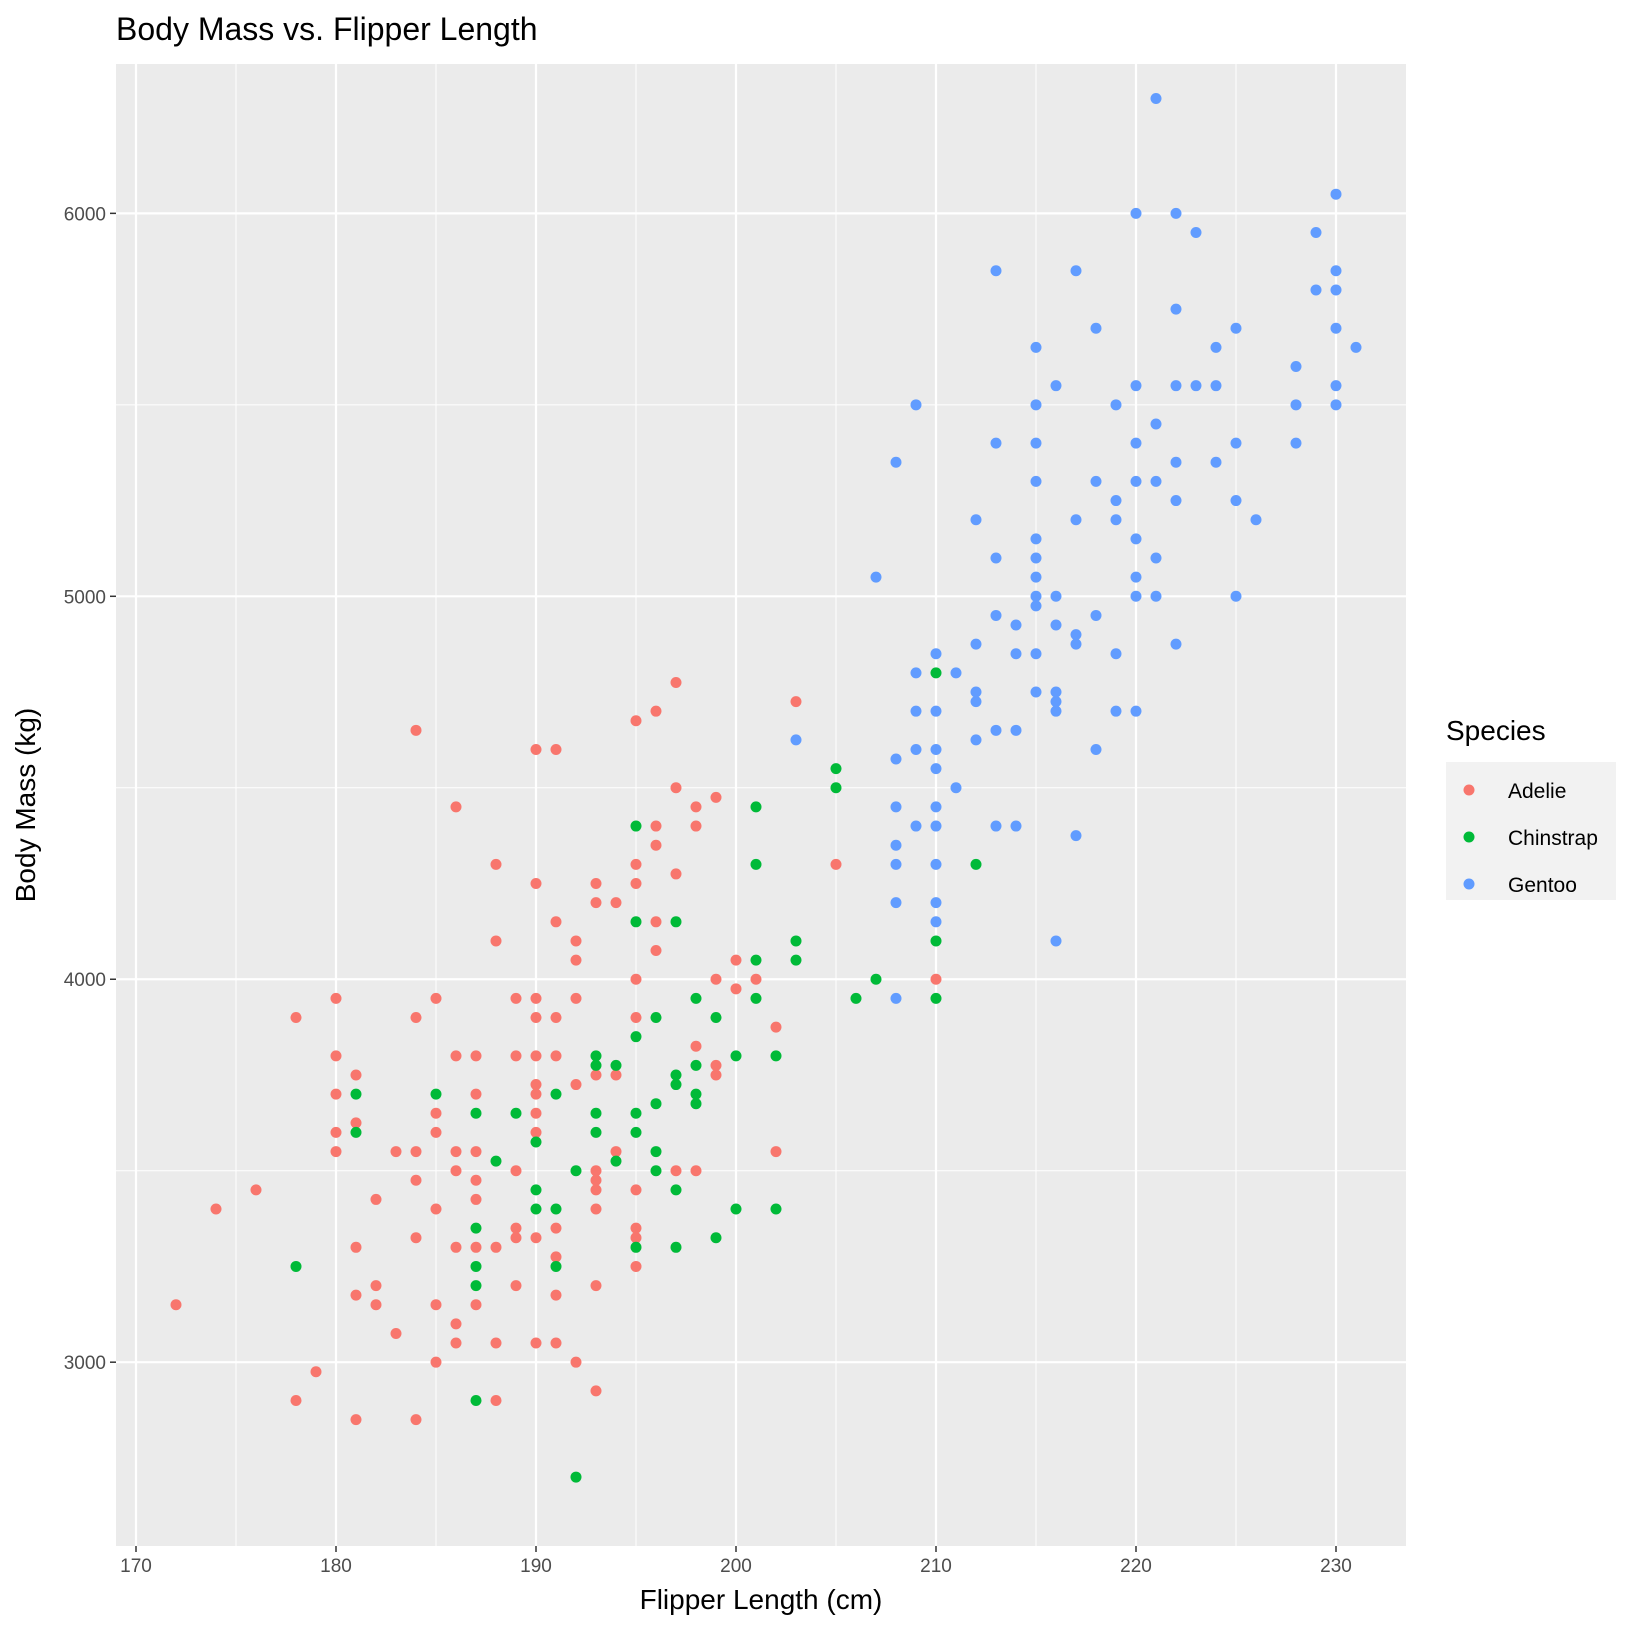 The image size is (1632, 1632). Describe the element at coordinates (1336, 1566) in the screenshot. I see `x-tick-label: 230` at that location.